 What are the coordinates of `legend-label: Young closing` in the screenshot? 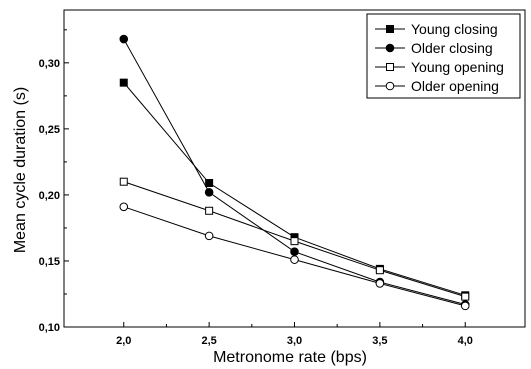 It's located at (454, 29).